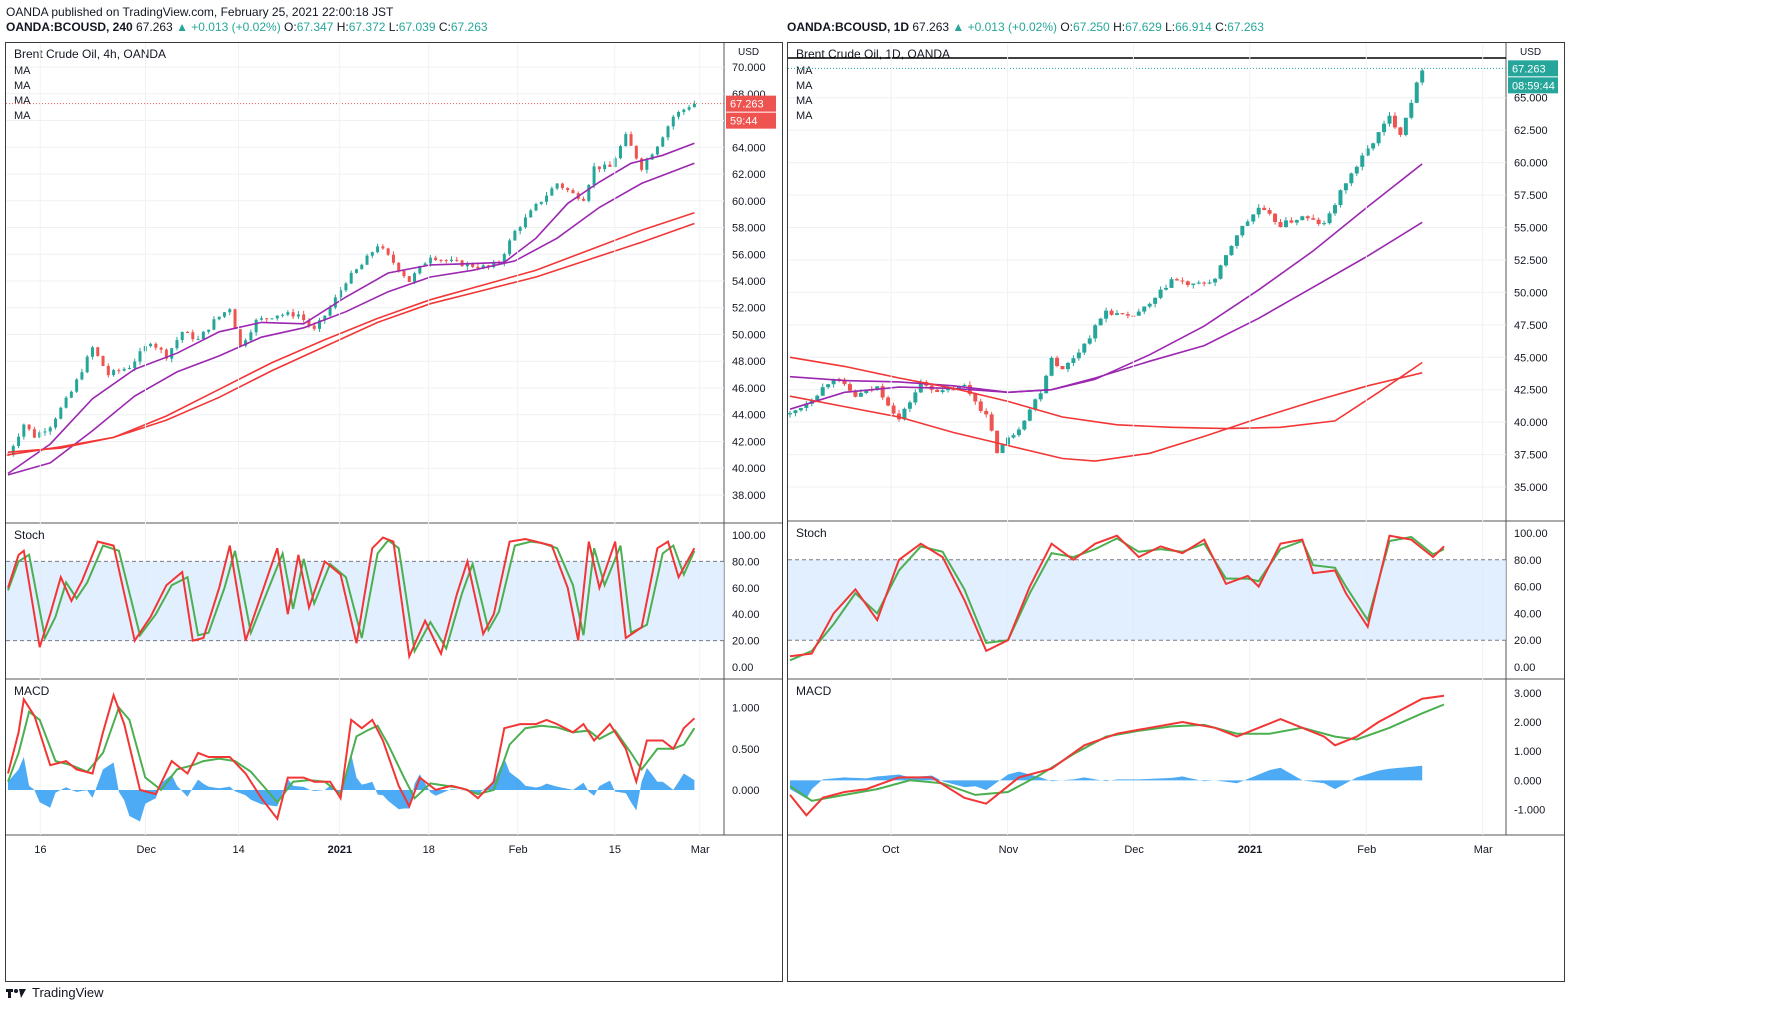 This screenshot has height=1013, width=1780. What do you see at coordinates (1528, 561) in the screenshot?
I see `stoch-tick-label: 80.00` at bounding box center [1528, 561].